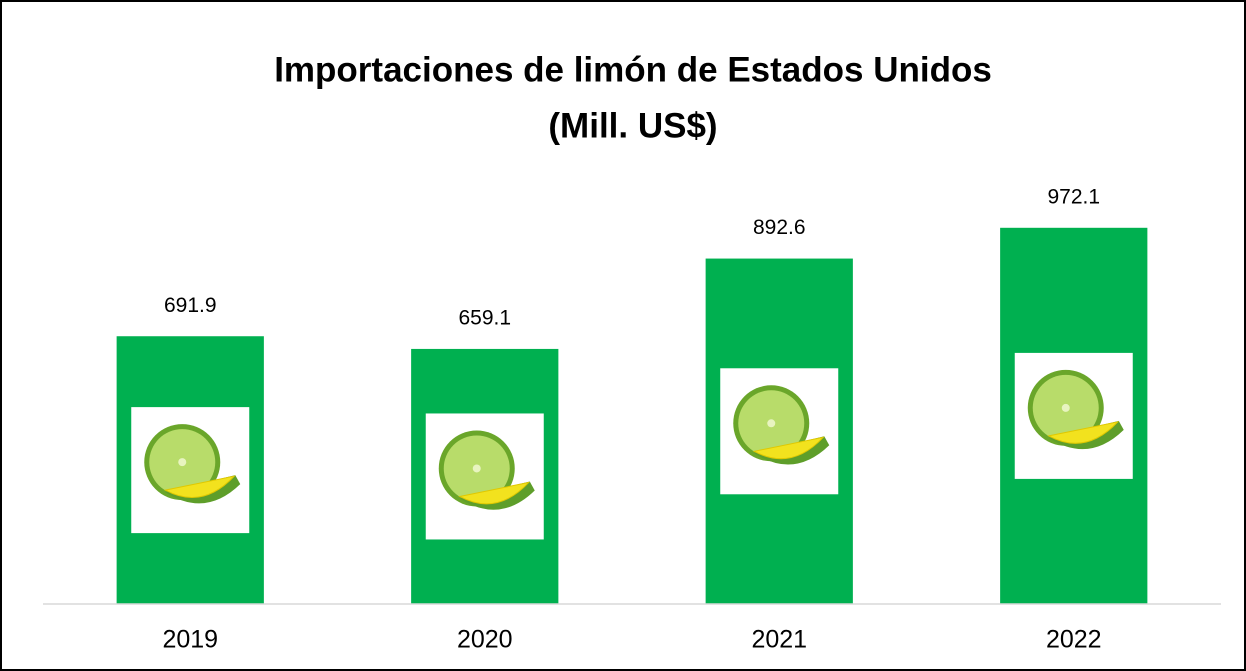  I want to click on x-tick-label: 2021, so click(779, 640).